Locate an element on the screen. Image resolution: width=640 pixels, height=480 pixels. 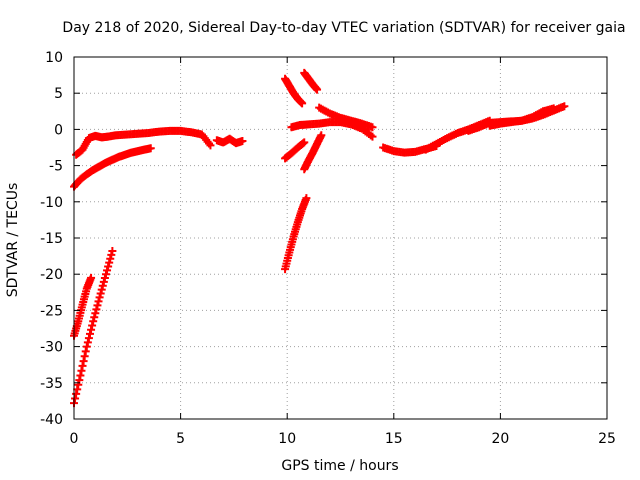
series-arc-g is located at coordinates (294, 91).